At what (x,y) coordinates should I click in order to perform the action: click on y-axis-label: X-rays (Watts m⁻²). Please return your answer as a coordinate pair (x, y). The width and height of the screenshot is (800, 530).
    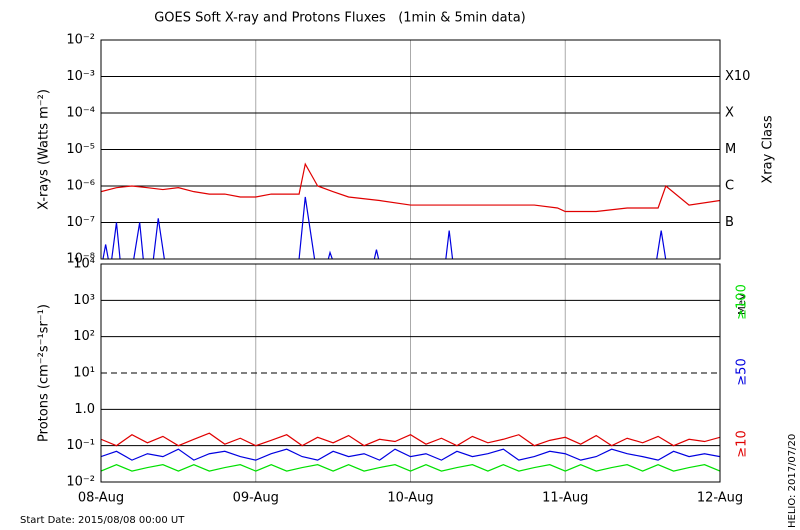
    Looking at the image, I should click on (44, 149).